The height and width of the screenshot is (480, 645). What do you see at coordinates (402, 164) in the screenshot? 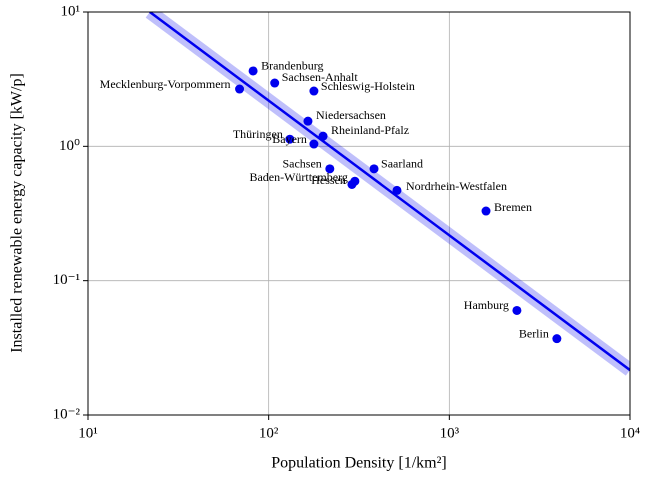
I see `point-label: Saarland` at bounding box center [402, 164].